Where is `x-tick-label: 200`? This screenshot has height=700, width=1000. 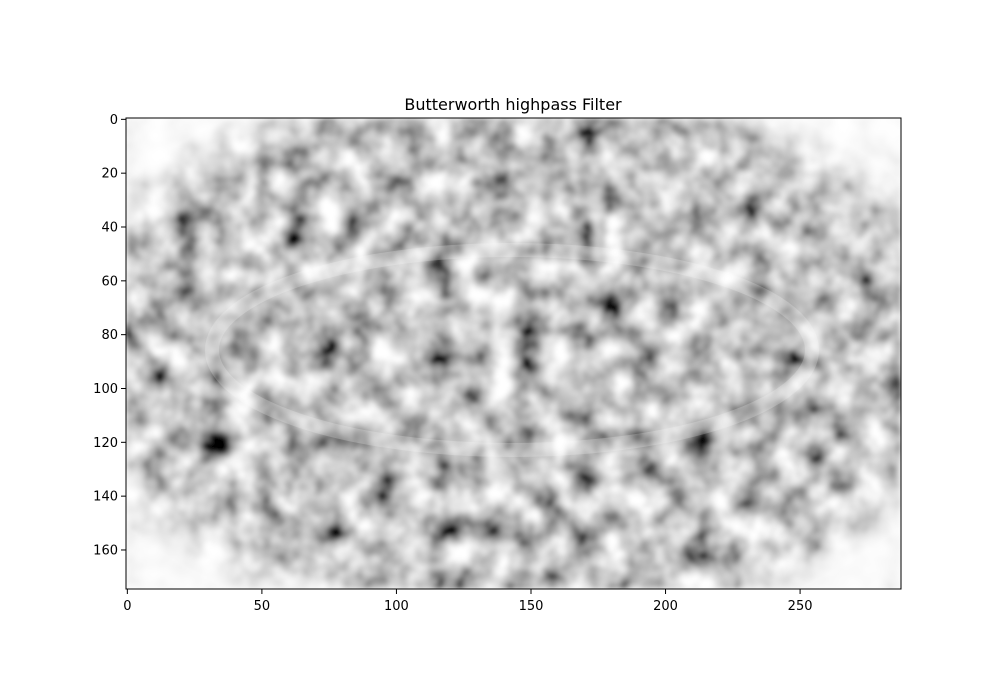 x-tick-label: 200 is located at coordinates (665, 606).